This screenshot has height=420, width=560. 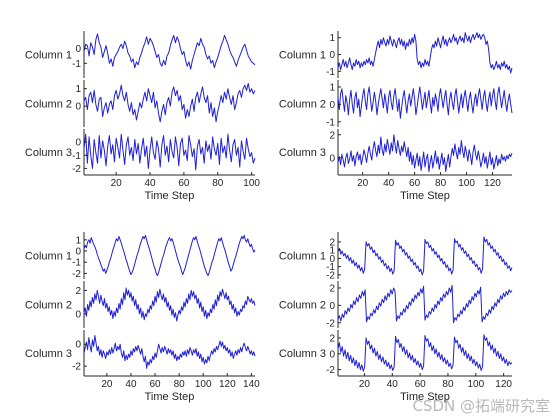 What do you see at coordinates (251, 384) in the screenshot?
I see `x-tick-label: 140` at bounding box center [251, 384].